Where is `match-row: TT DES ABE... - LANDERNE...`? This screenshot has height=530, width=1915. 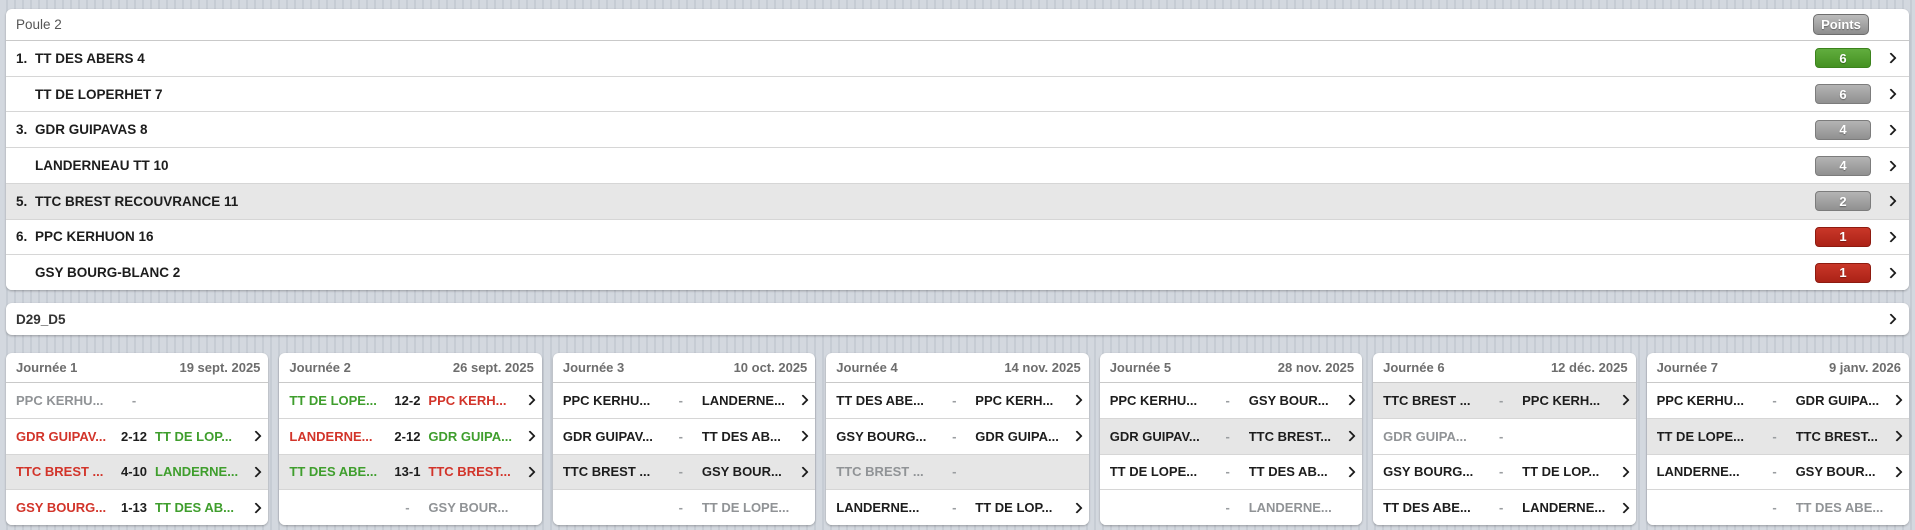
match-row: TT DES ABE... - LANDERNE... is located at coordinates (1504, 507).